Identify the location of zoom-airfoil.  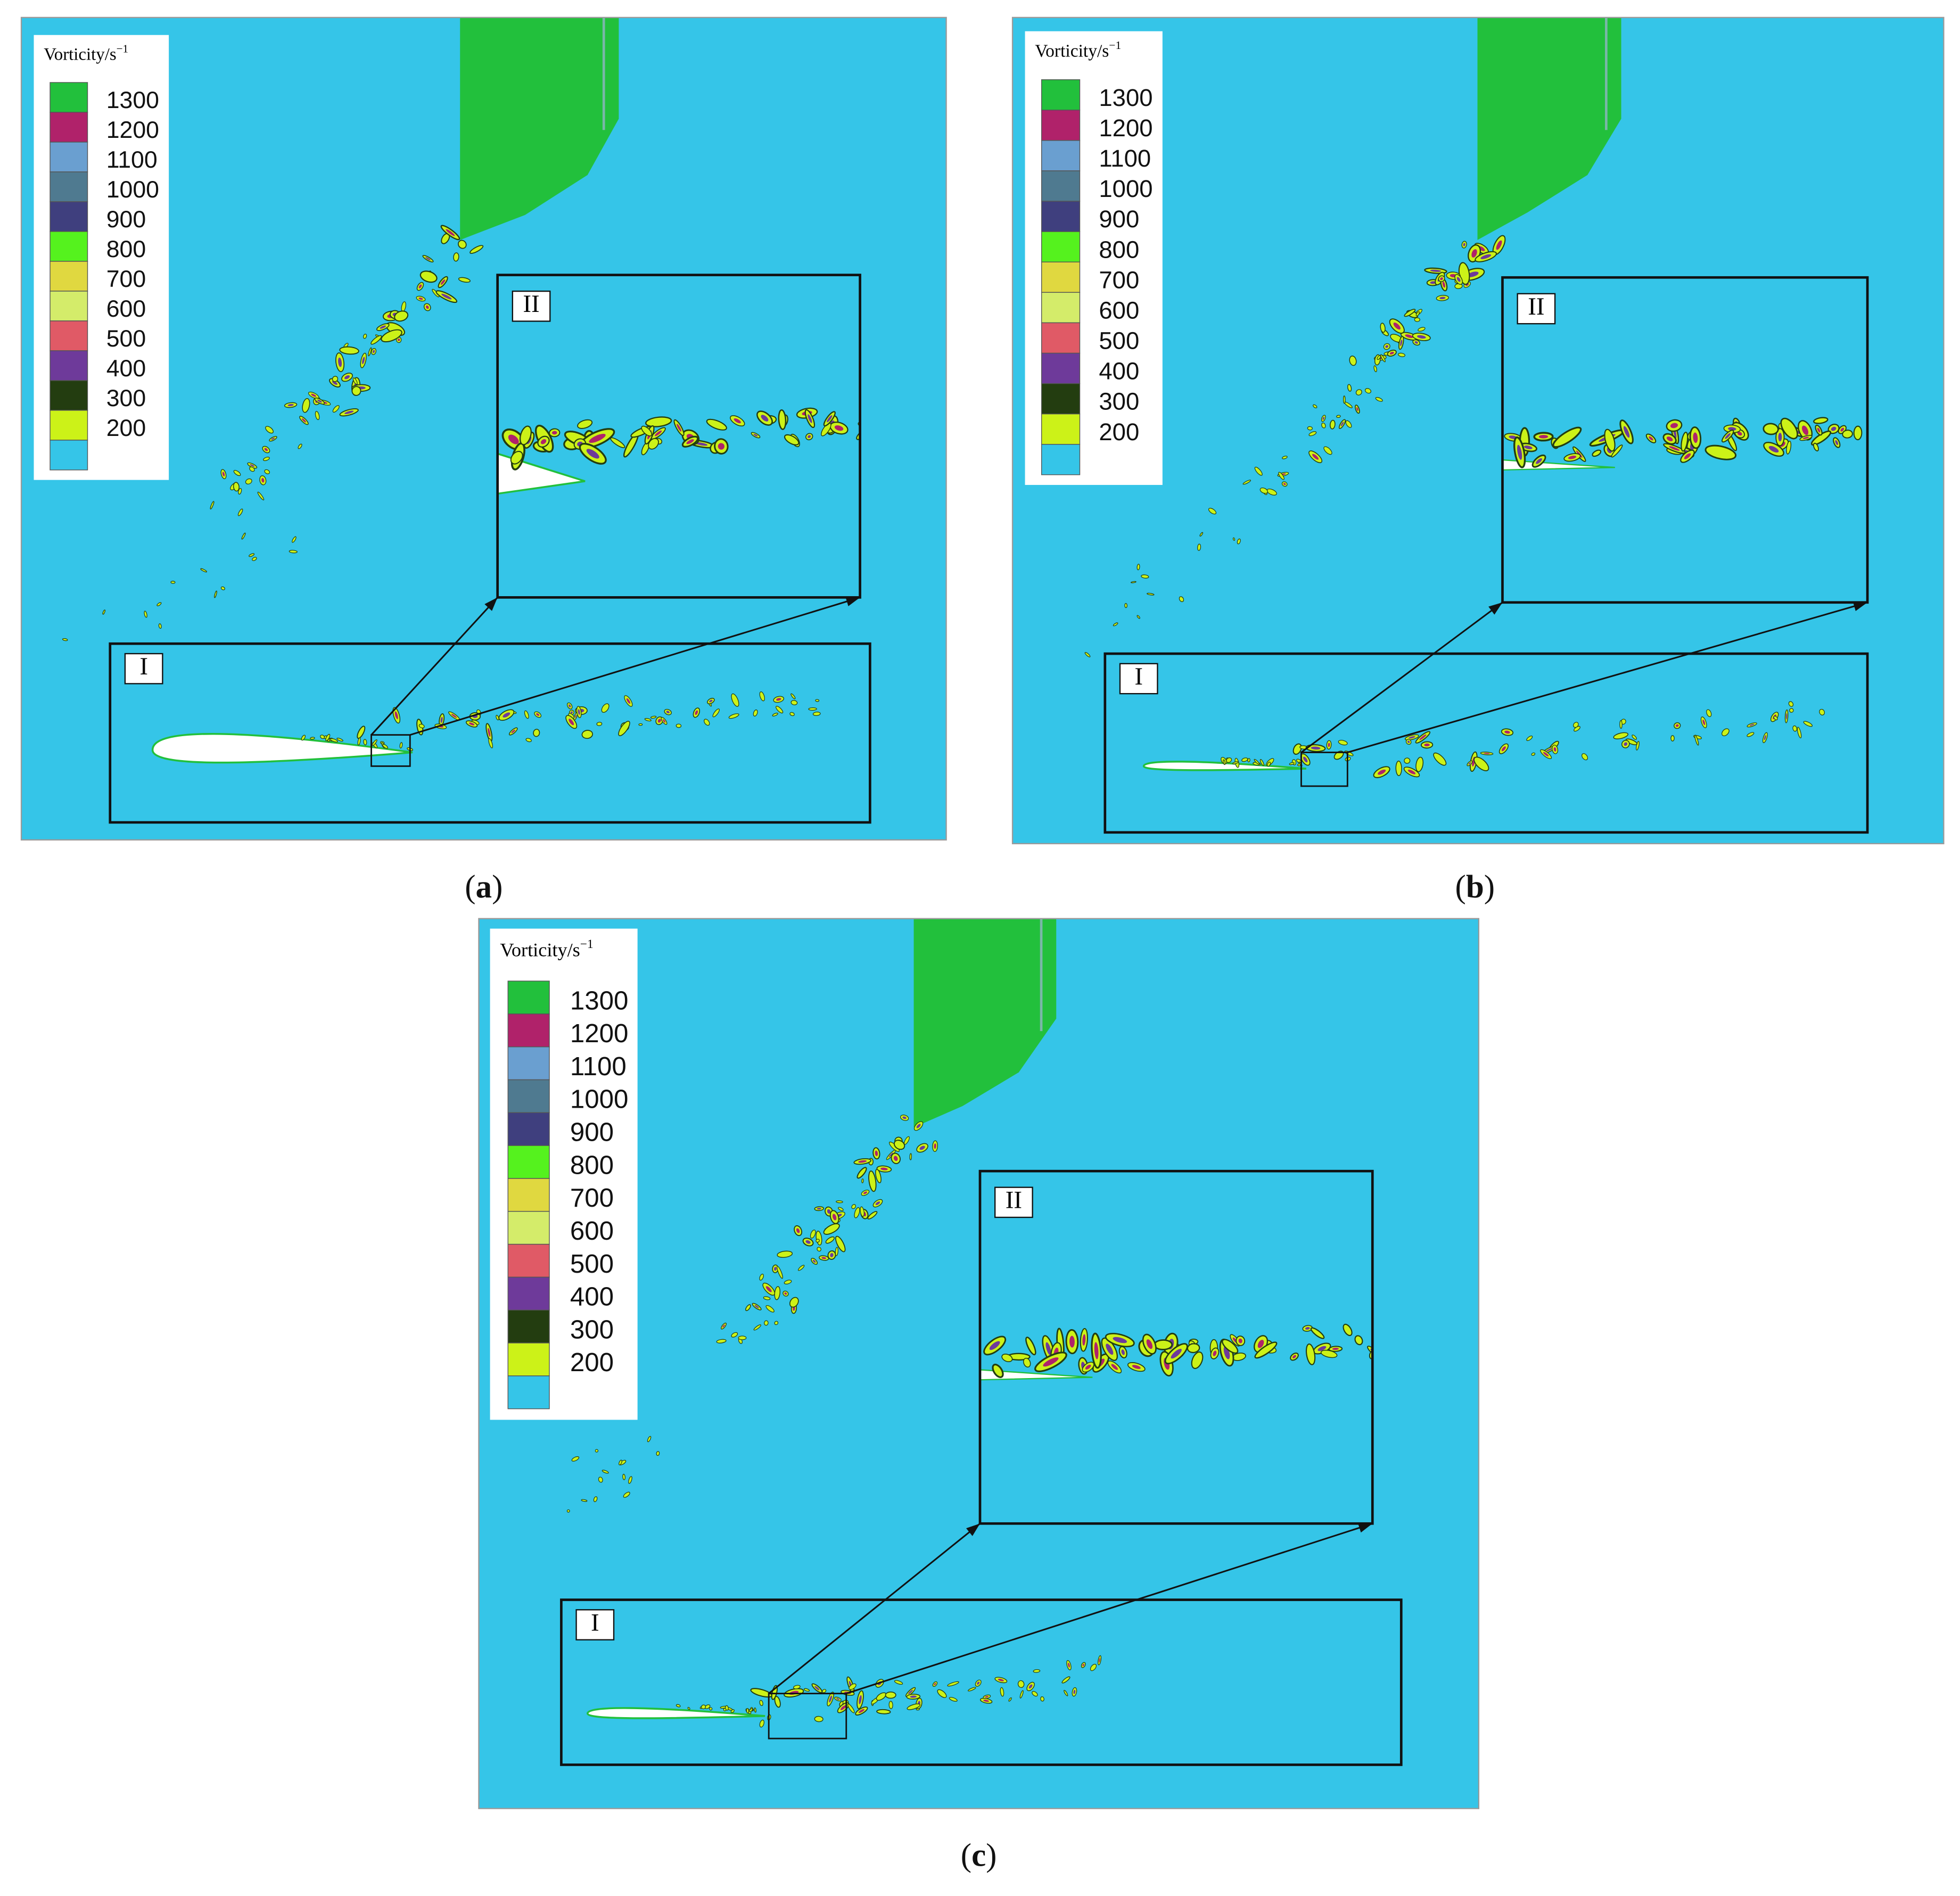
(1036, 1375).